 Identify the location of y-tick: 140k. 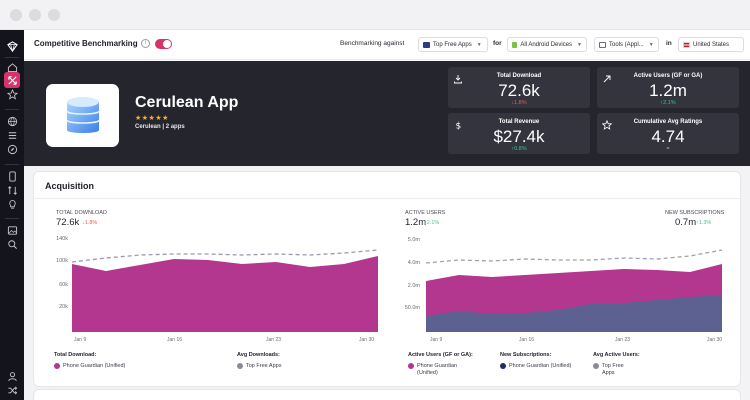
(62, 239).